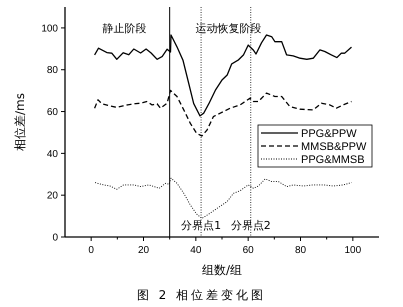 The image size is (403, 307). What do you see at coordinates (222, 270) in the screenshot?
I see `x-axis-title: 组数/组` at bounding box center [222, 270].